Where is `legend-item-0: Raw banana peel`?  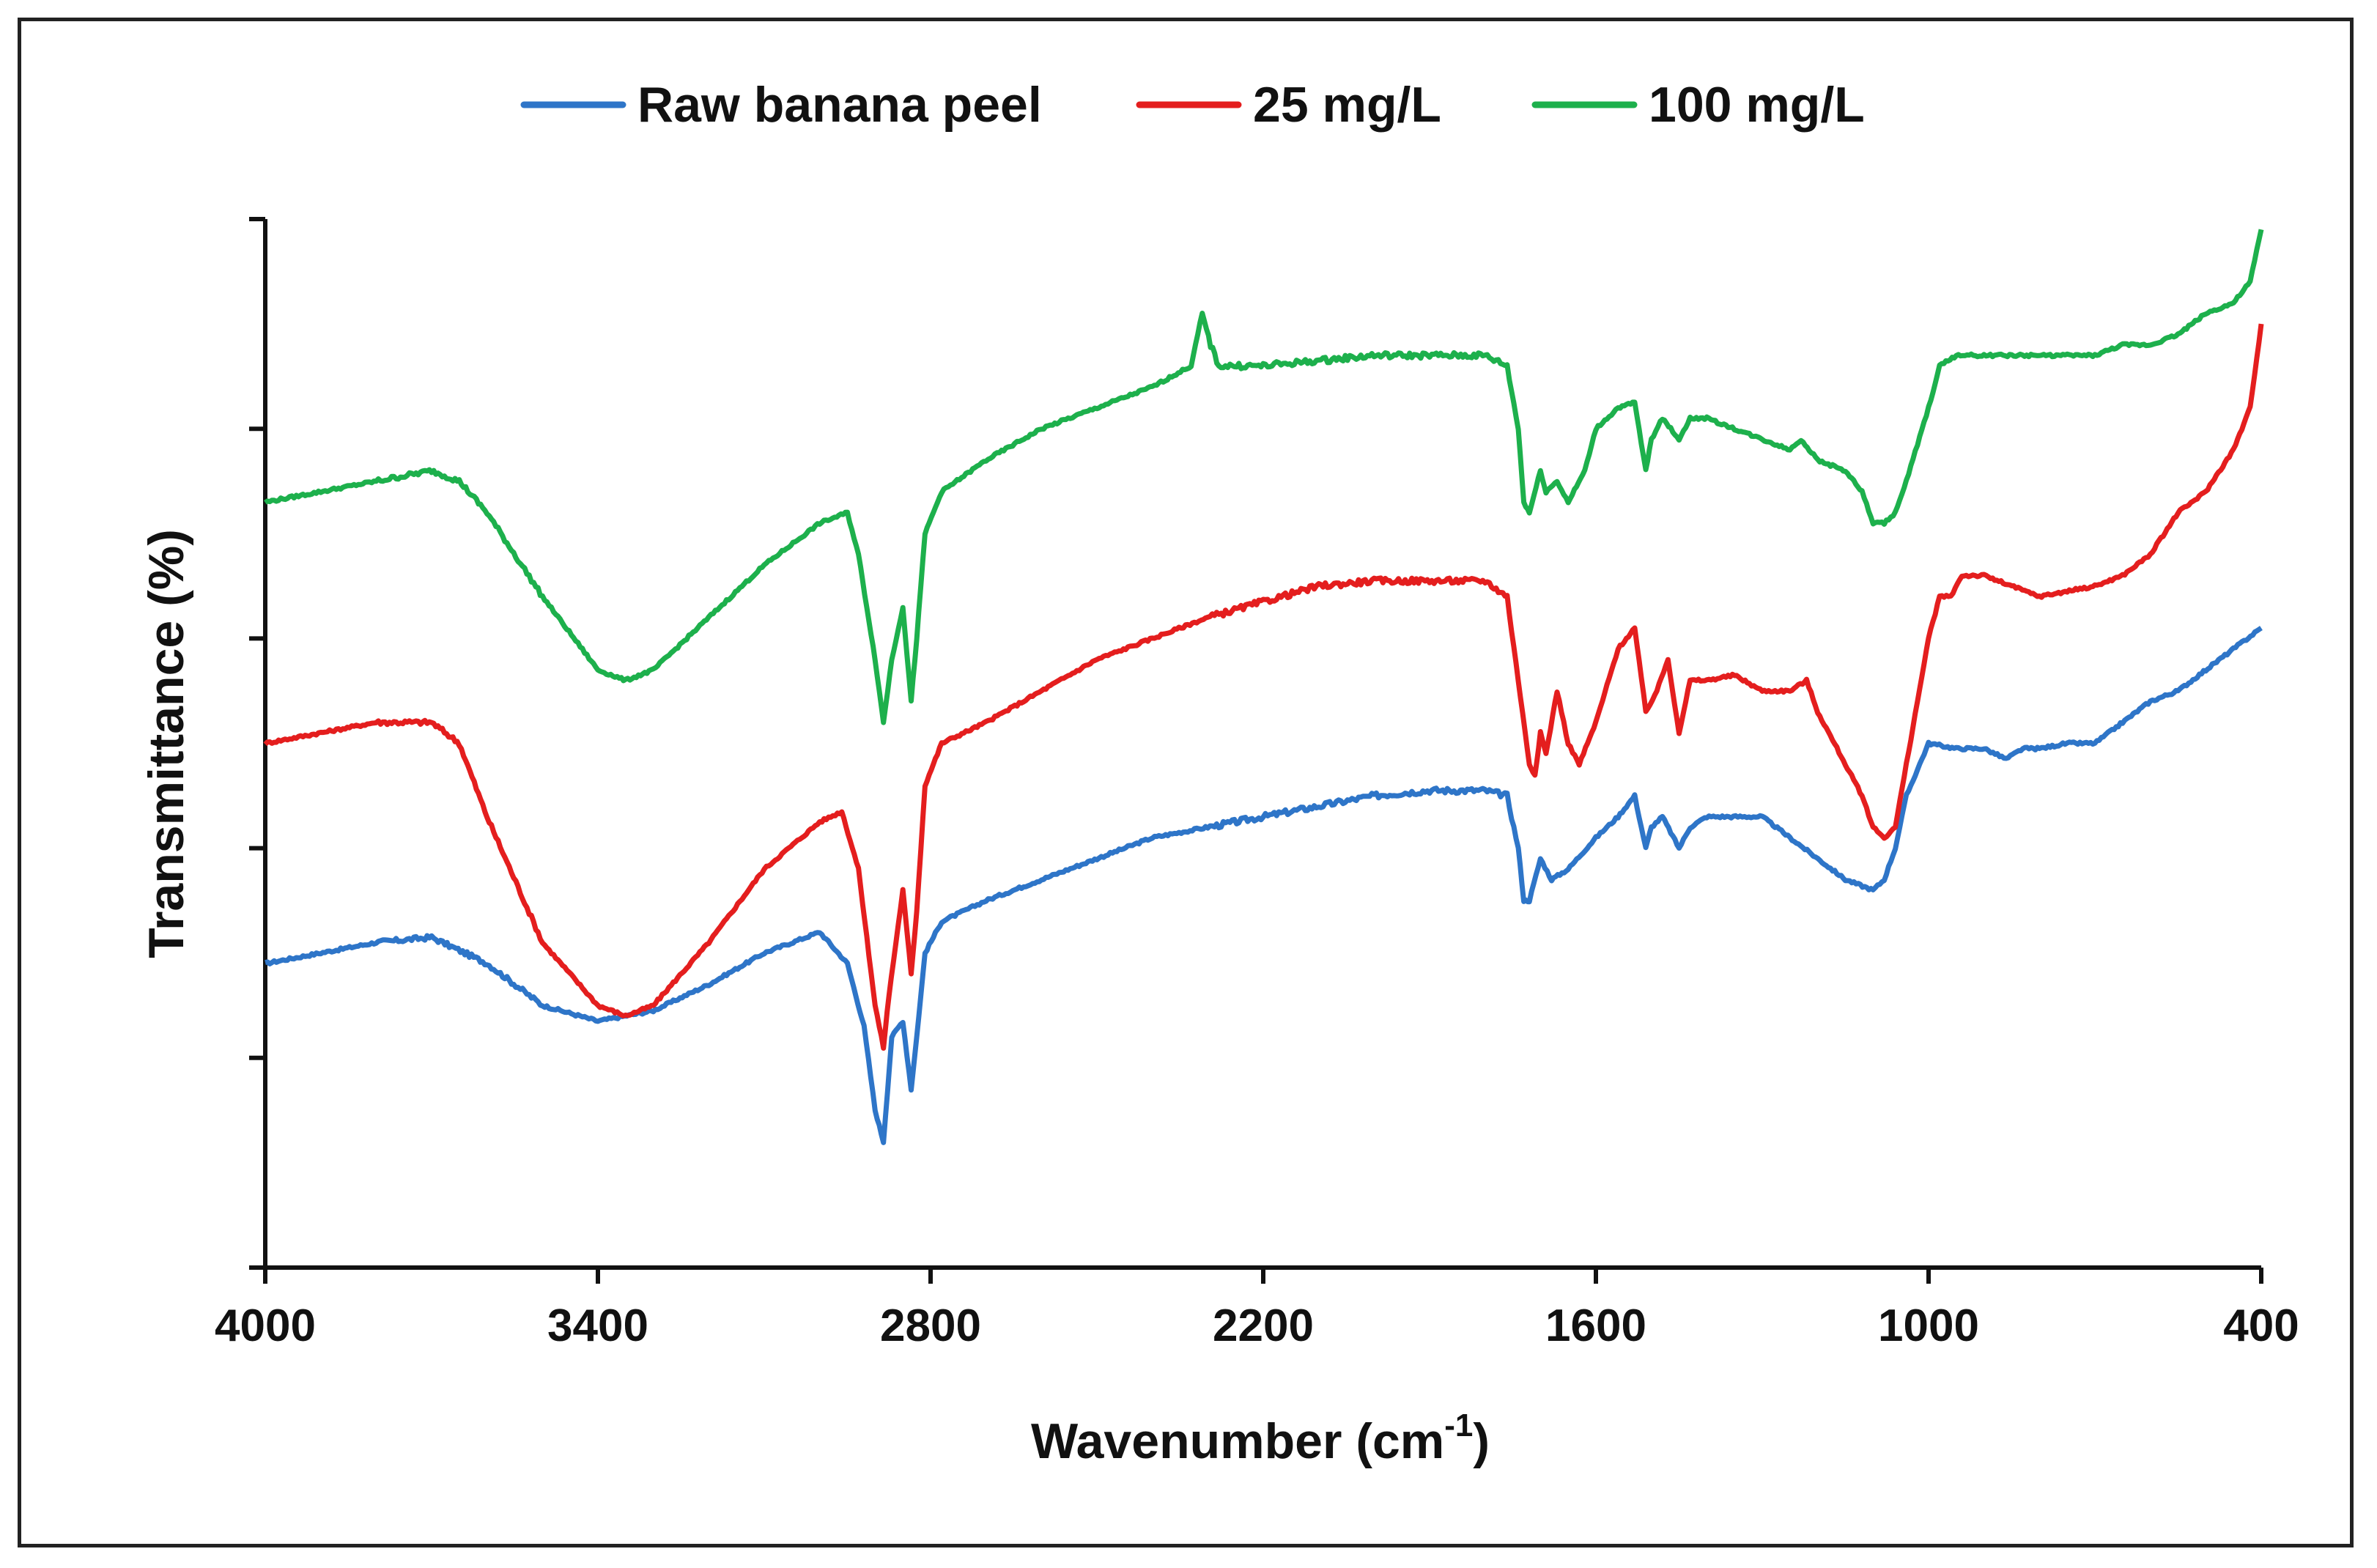 legend-item-0: Raw banana peel is located at coordinates (781, 105).